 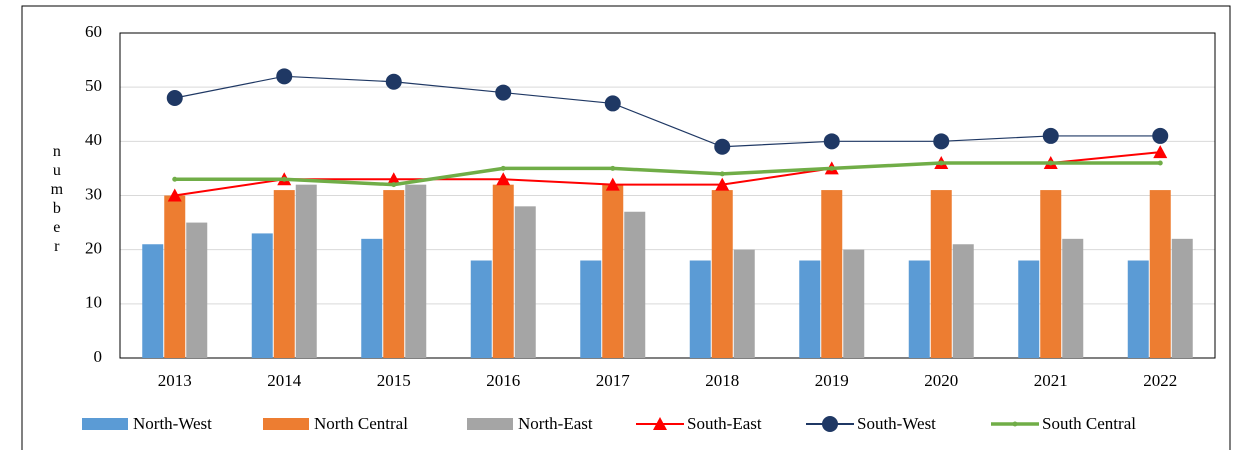 I want to click on x-tick-label: 2017, so click(x=613, y=380).